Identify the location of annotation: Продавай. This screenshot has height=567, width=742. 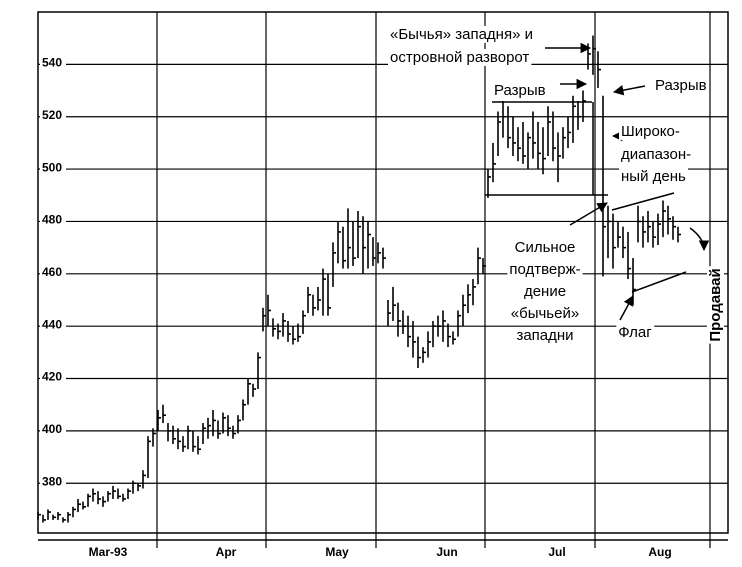
(715, 304).